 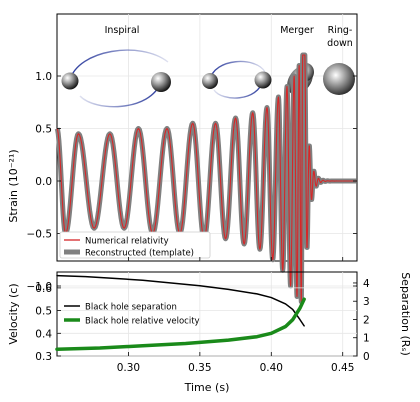 What do you see at coordinates (366, 339) in the screenshot?
I see `separation-y-tick-label-1: 1` at bounding box center [366, 339].